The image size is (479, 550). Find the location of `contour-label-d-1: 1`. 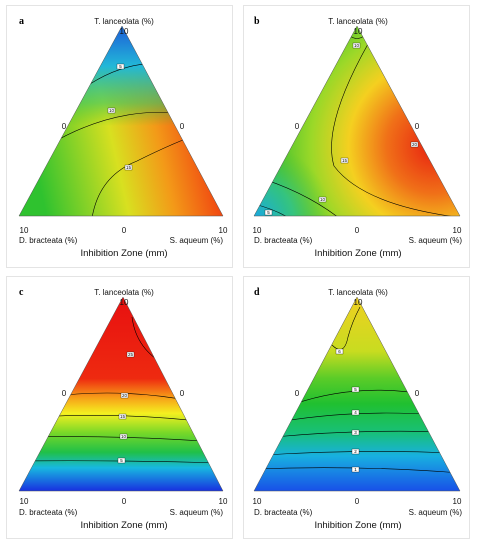

contour-label-d-1: 1 is located at coordinates (355, 469).